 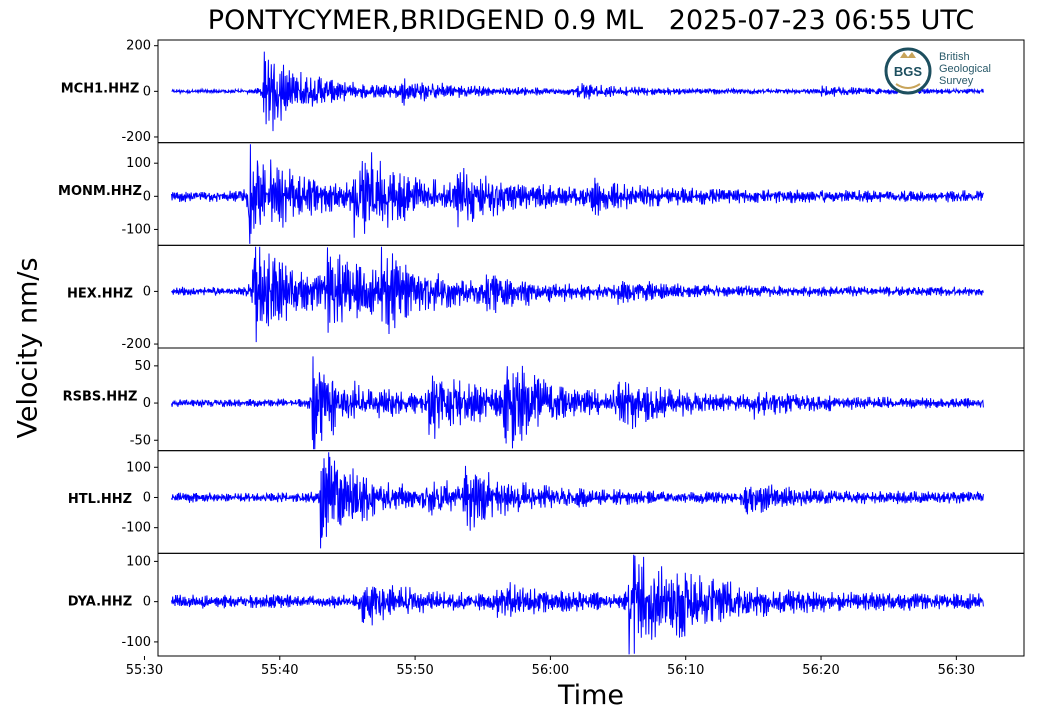 I want to click on waveform-monm-hhz, so click(x=577, y=194).